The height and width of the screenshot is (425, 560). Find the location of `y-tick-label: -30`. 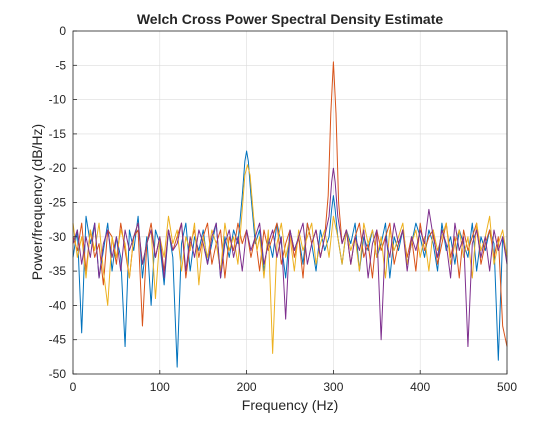

y-tick-label: -30 is located at coordinates (58, 237).